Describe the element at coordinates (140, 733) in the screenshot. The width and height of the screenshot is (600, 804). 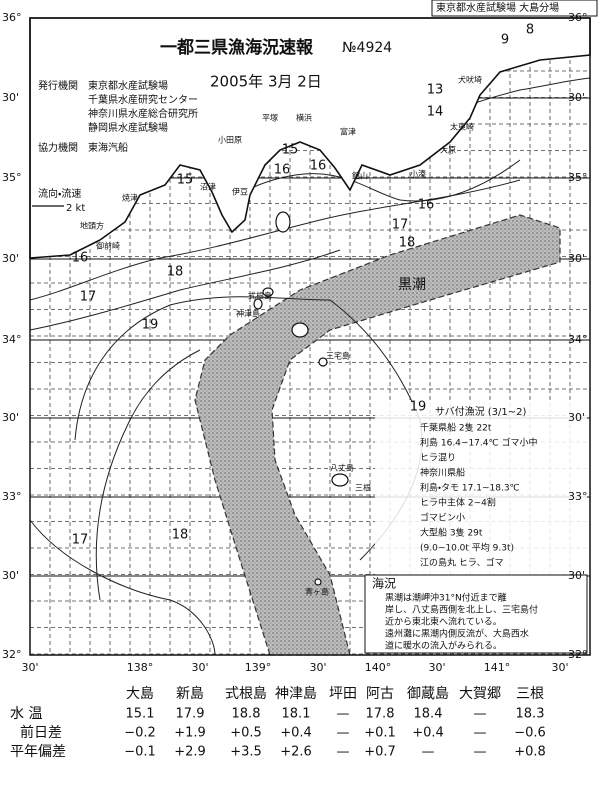
I see `table-cell: −0.2` at that location.